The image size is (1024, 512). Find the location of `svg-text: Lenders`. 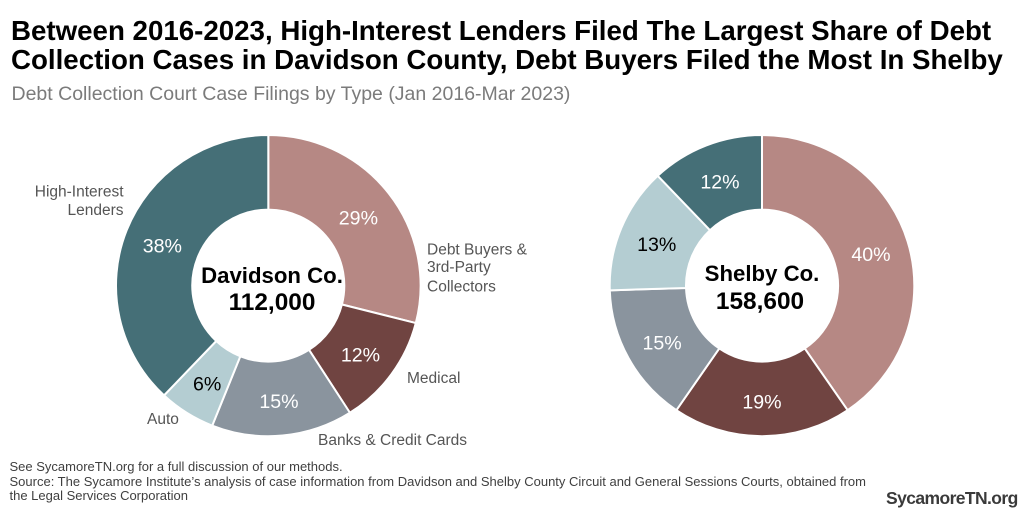

svg-text: Lenders is located at coordinates (95, 210).